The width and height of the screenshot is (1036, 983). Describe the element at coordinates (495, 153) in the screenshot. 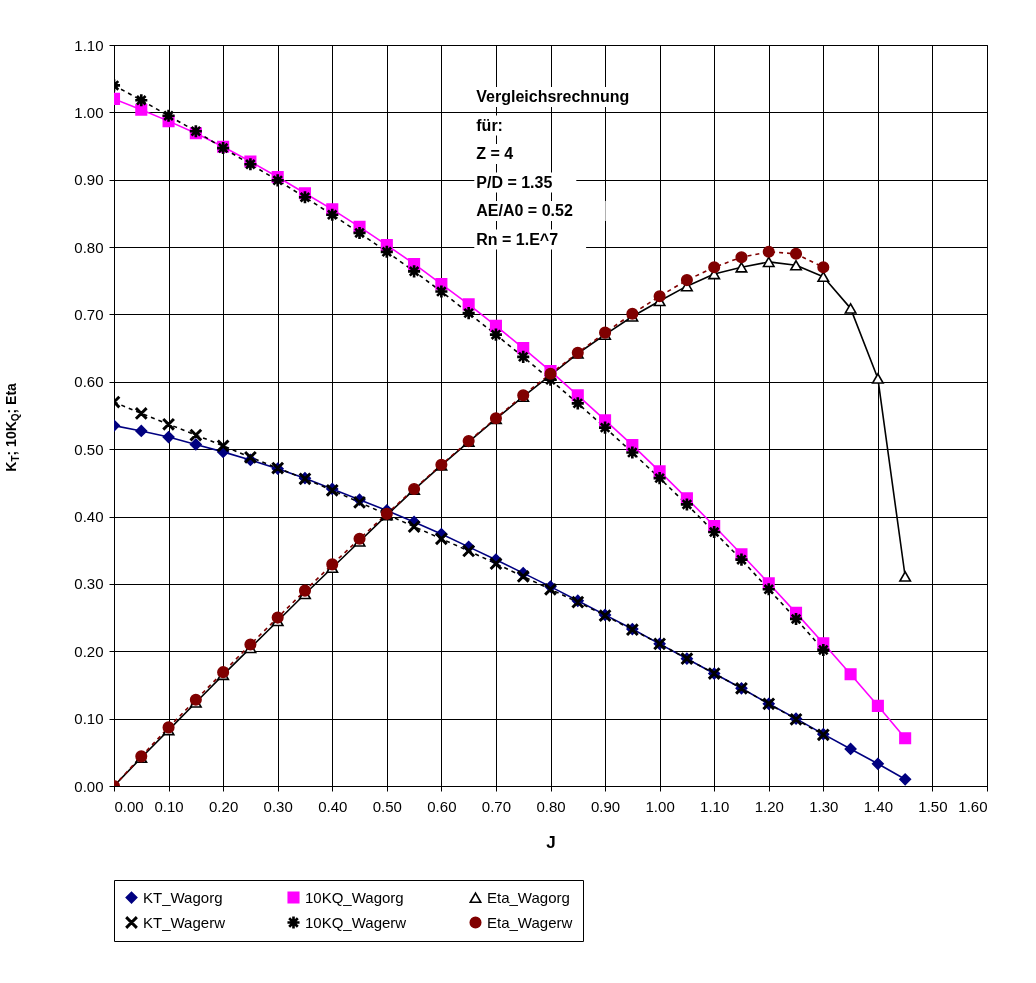

I see `annotation: Z = 4` at that location.